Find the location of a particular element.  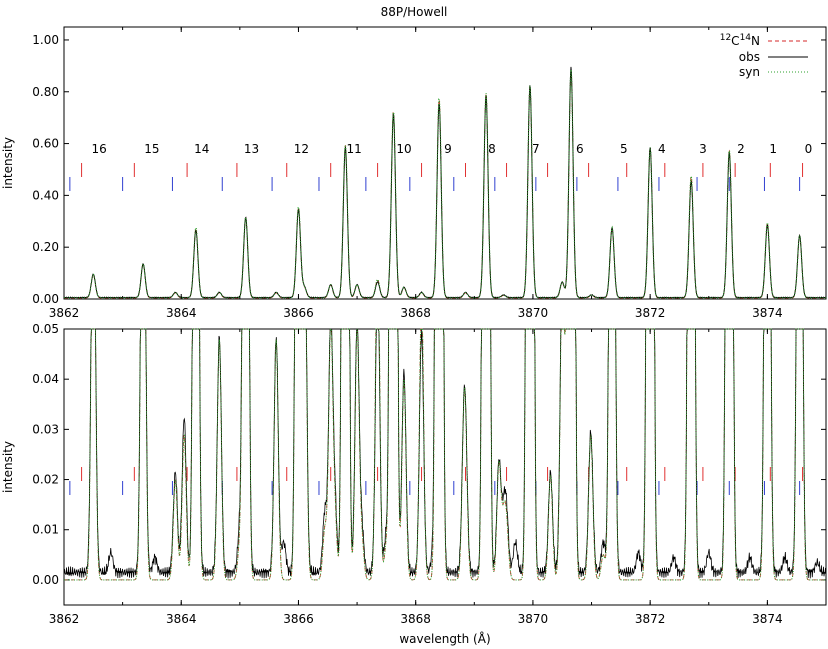

bottom-y-tick-label: 0.05 is located at coordinates (45, 329).